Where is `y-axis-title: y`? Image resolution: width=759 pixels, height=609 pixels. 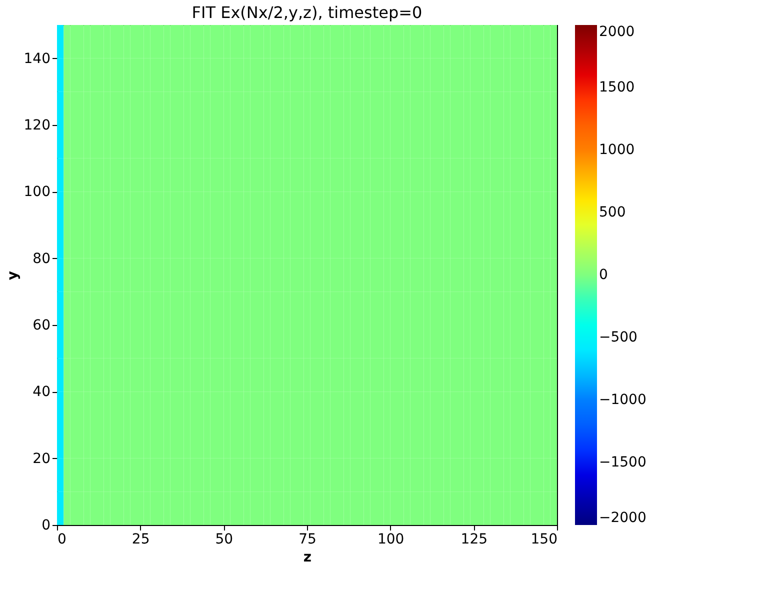 y-axis-title: y is located at coordinates (12, 275).